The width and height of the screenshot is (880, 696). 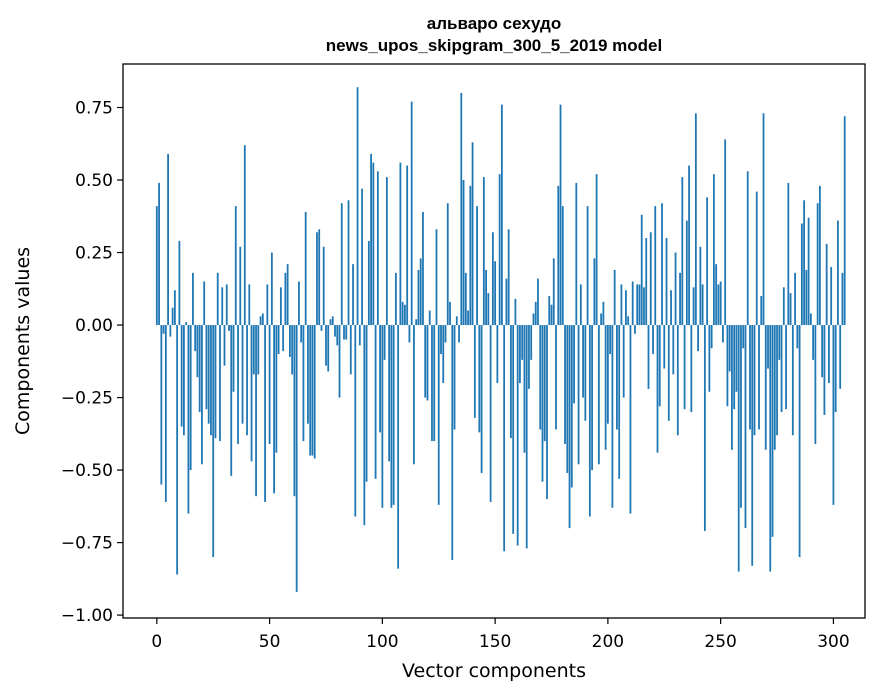 What do you see at coordinates (833, 642) in the screenshot?
I see `x-tick-label-300: 300` at bounding box center [833, 642].